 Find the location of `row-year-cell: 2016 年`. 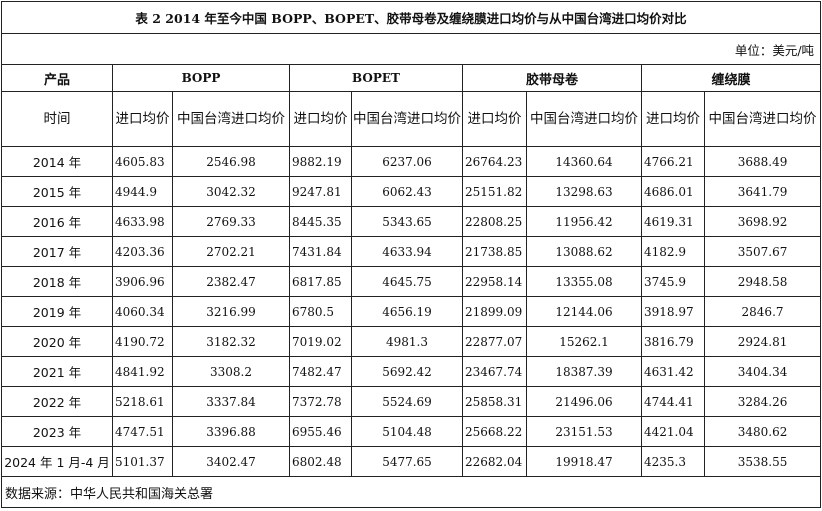

row-year-cell: 2016 年 is located at coordinates (57, 221).